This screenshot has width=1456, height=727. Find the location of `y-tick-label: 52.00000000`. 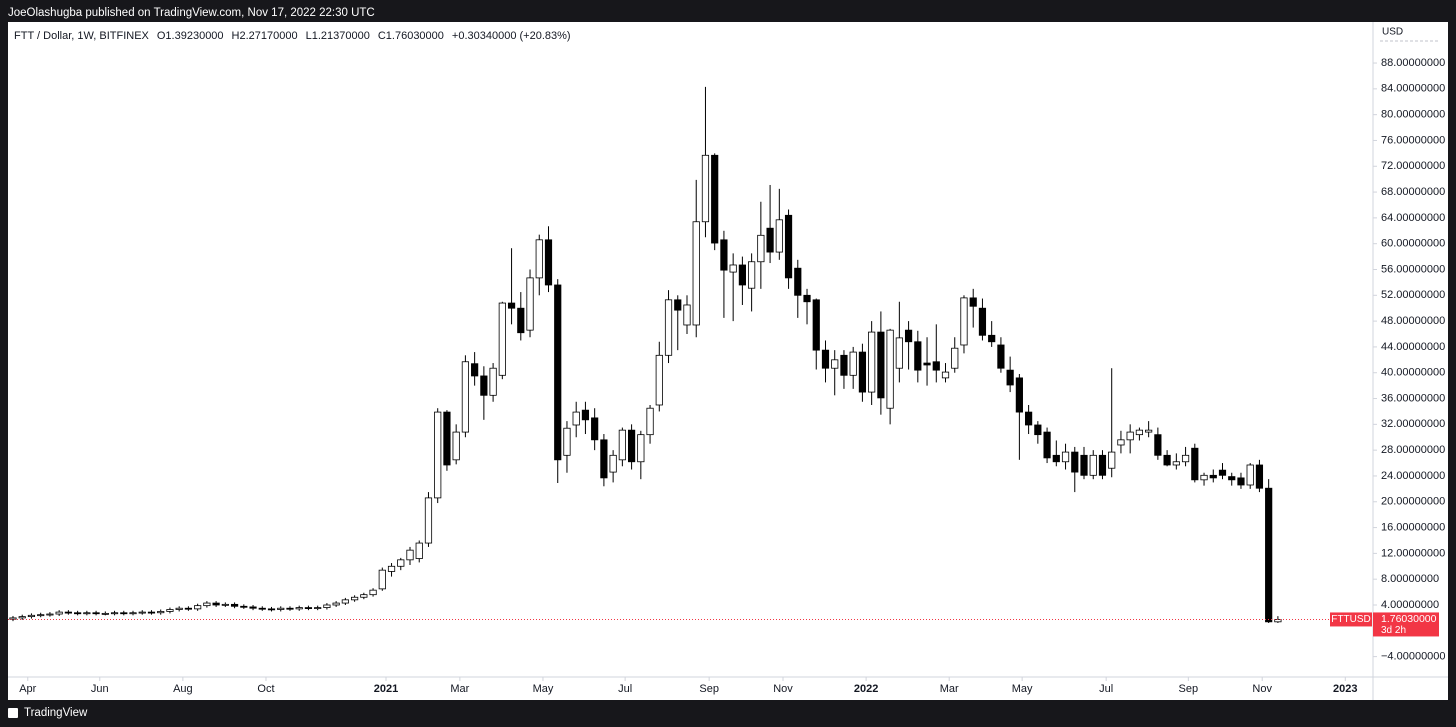

y-tick-label: 52.00000000 is located at coordinates (1413, 295).